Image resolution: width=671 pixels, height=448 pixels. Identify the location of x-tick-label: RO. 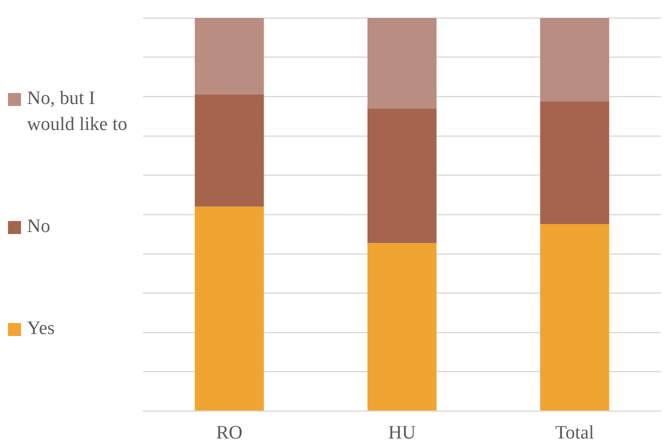
(229, 433).